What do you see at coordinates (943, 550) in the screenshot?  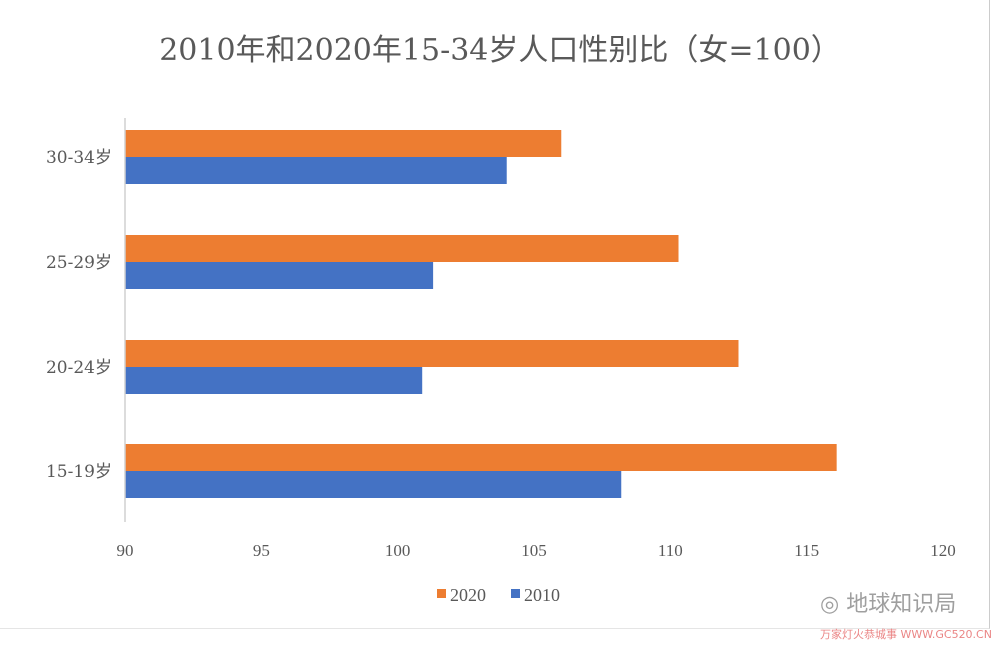 I see `x-tick-label: 120` at bounding box center [943, 550].